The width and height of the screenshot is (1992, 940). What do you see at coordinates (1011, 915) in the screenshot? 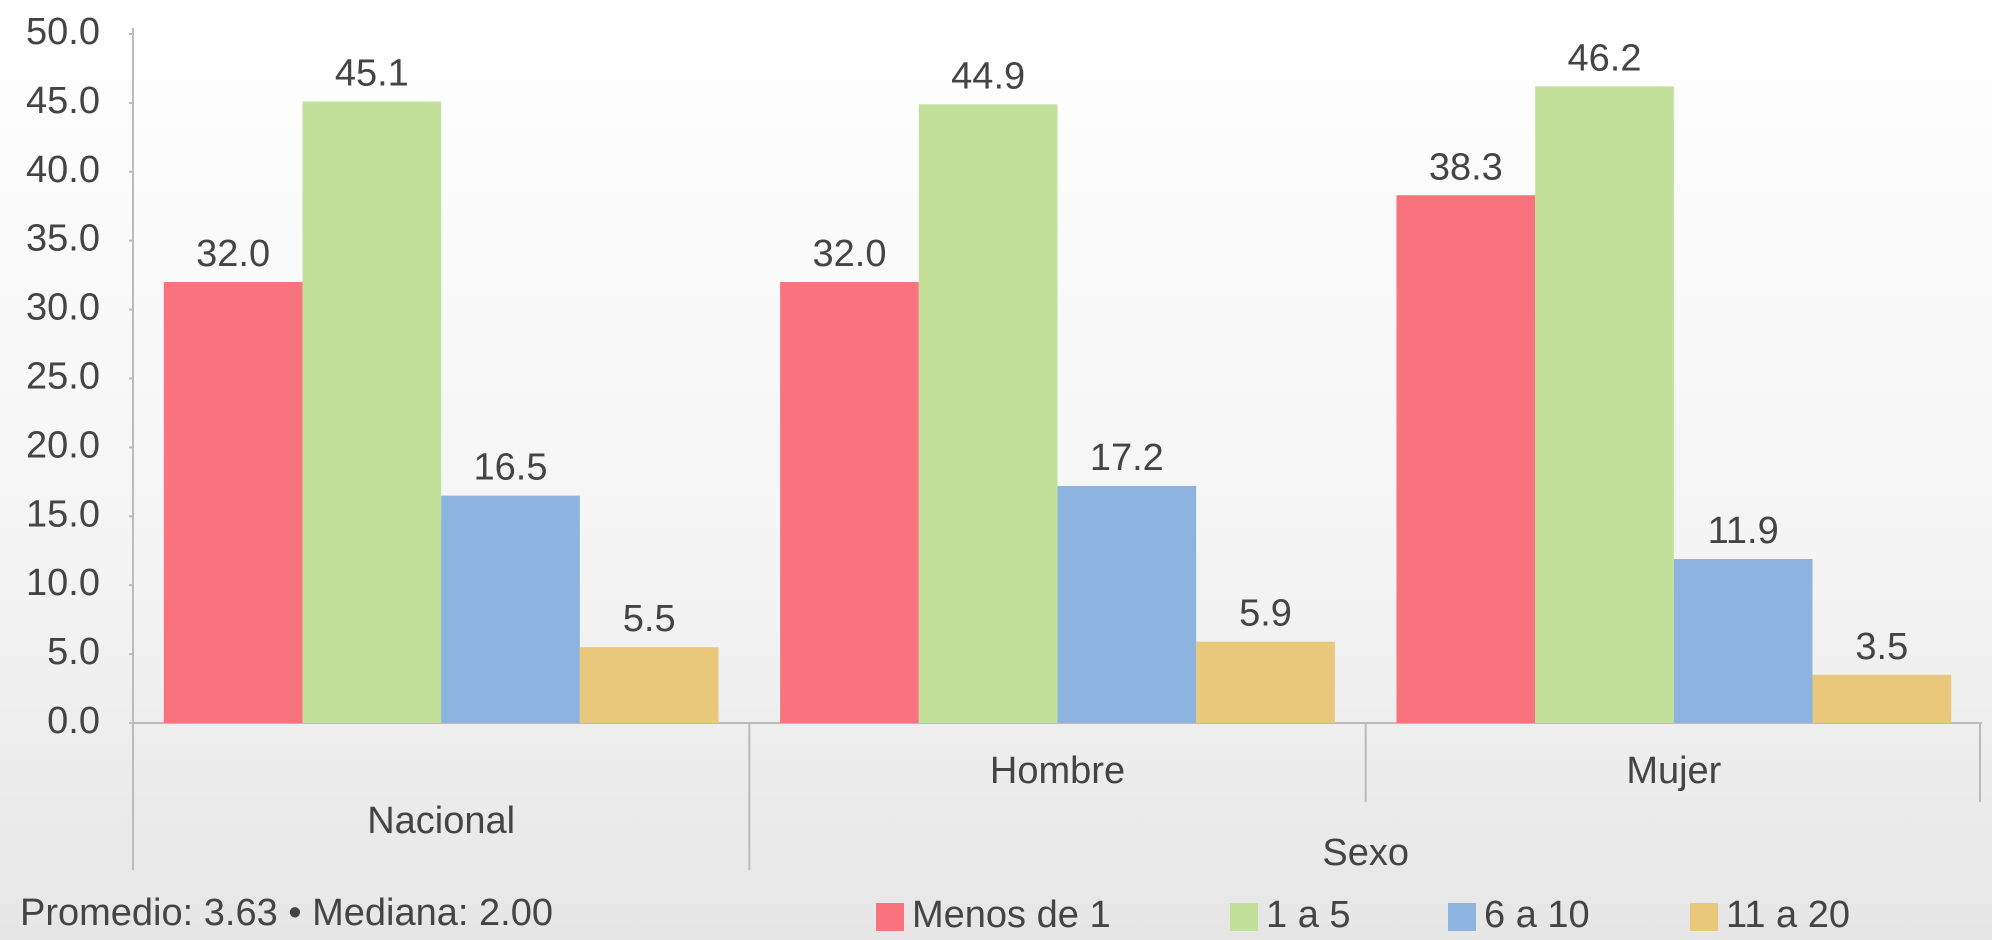
I see `legend-label: Menos de 1` at bounding box center [1011, 915].